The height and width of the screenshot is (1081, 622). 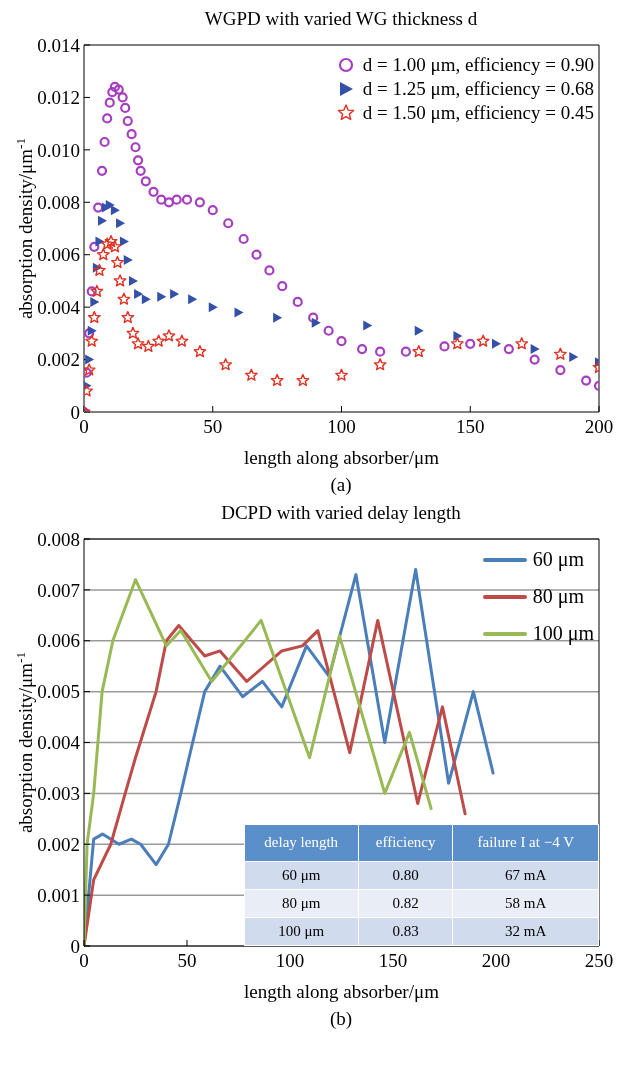 What do you see at coordinates (558, 559) in the screenshot?
I see `legend-label: 60 μm` at bounding box center [558, 559].